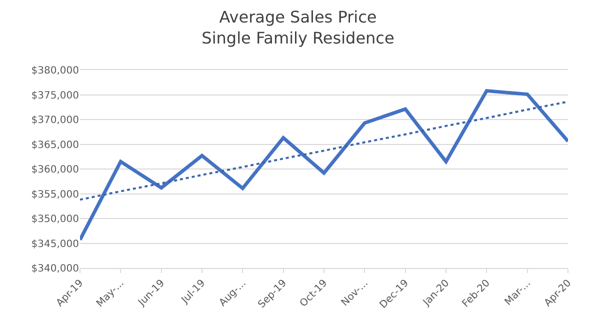  What do you see at coordinates (55, 244) in the screenshot?
I see `y-tick-label: $345,000` at bounding box center [55, 244].